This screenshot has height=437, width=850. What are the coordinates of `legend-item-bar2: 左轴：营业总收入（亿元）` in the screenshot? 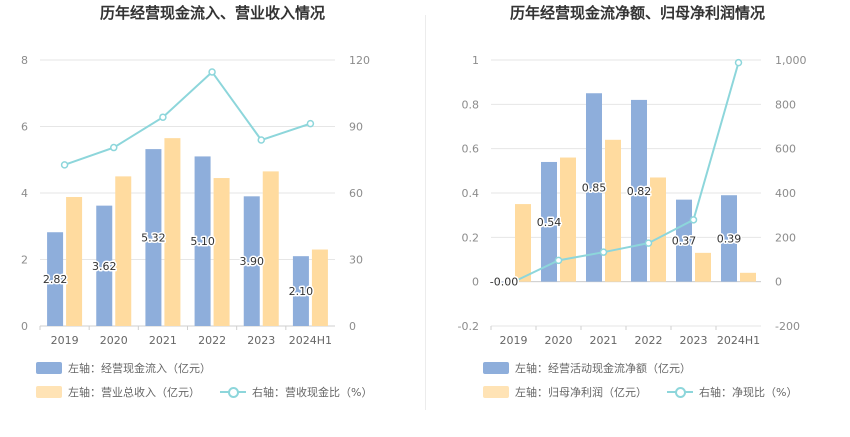 It's located at (118, 392).